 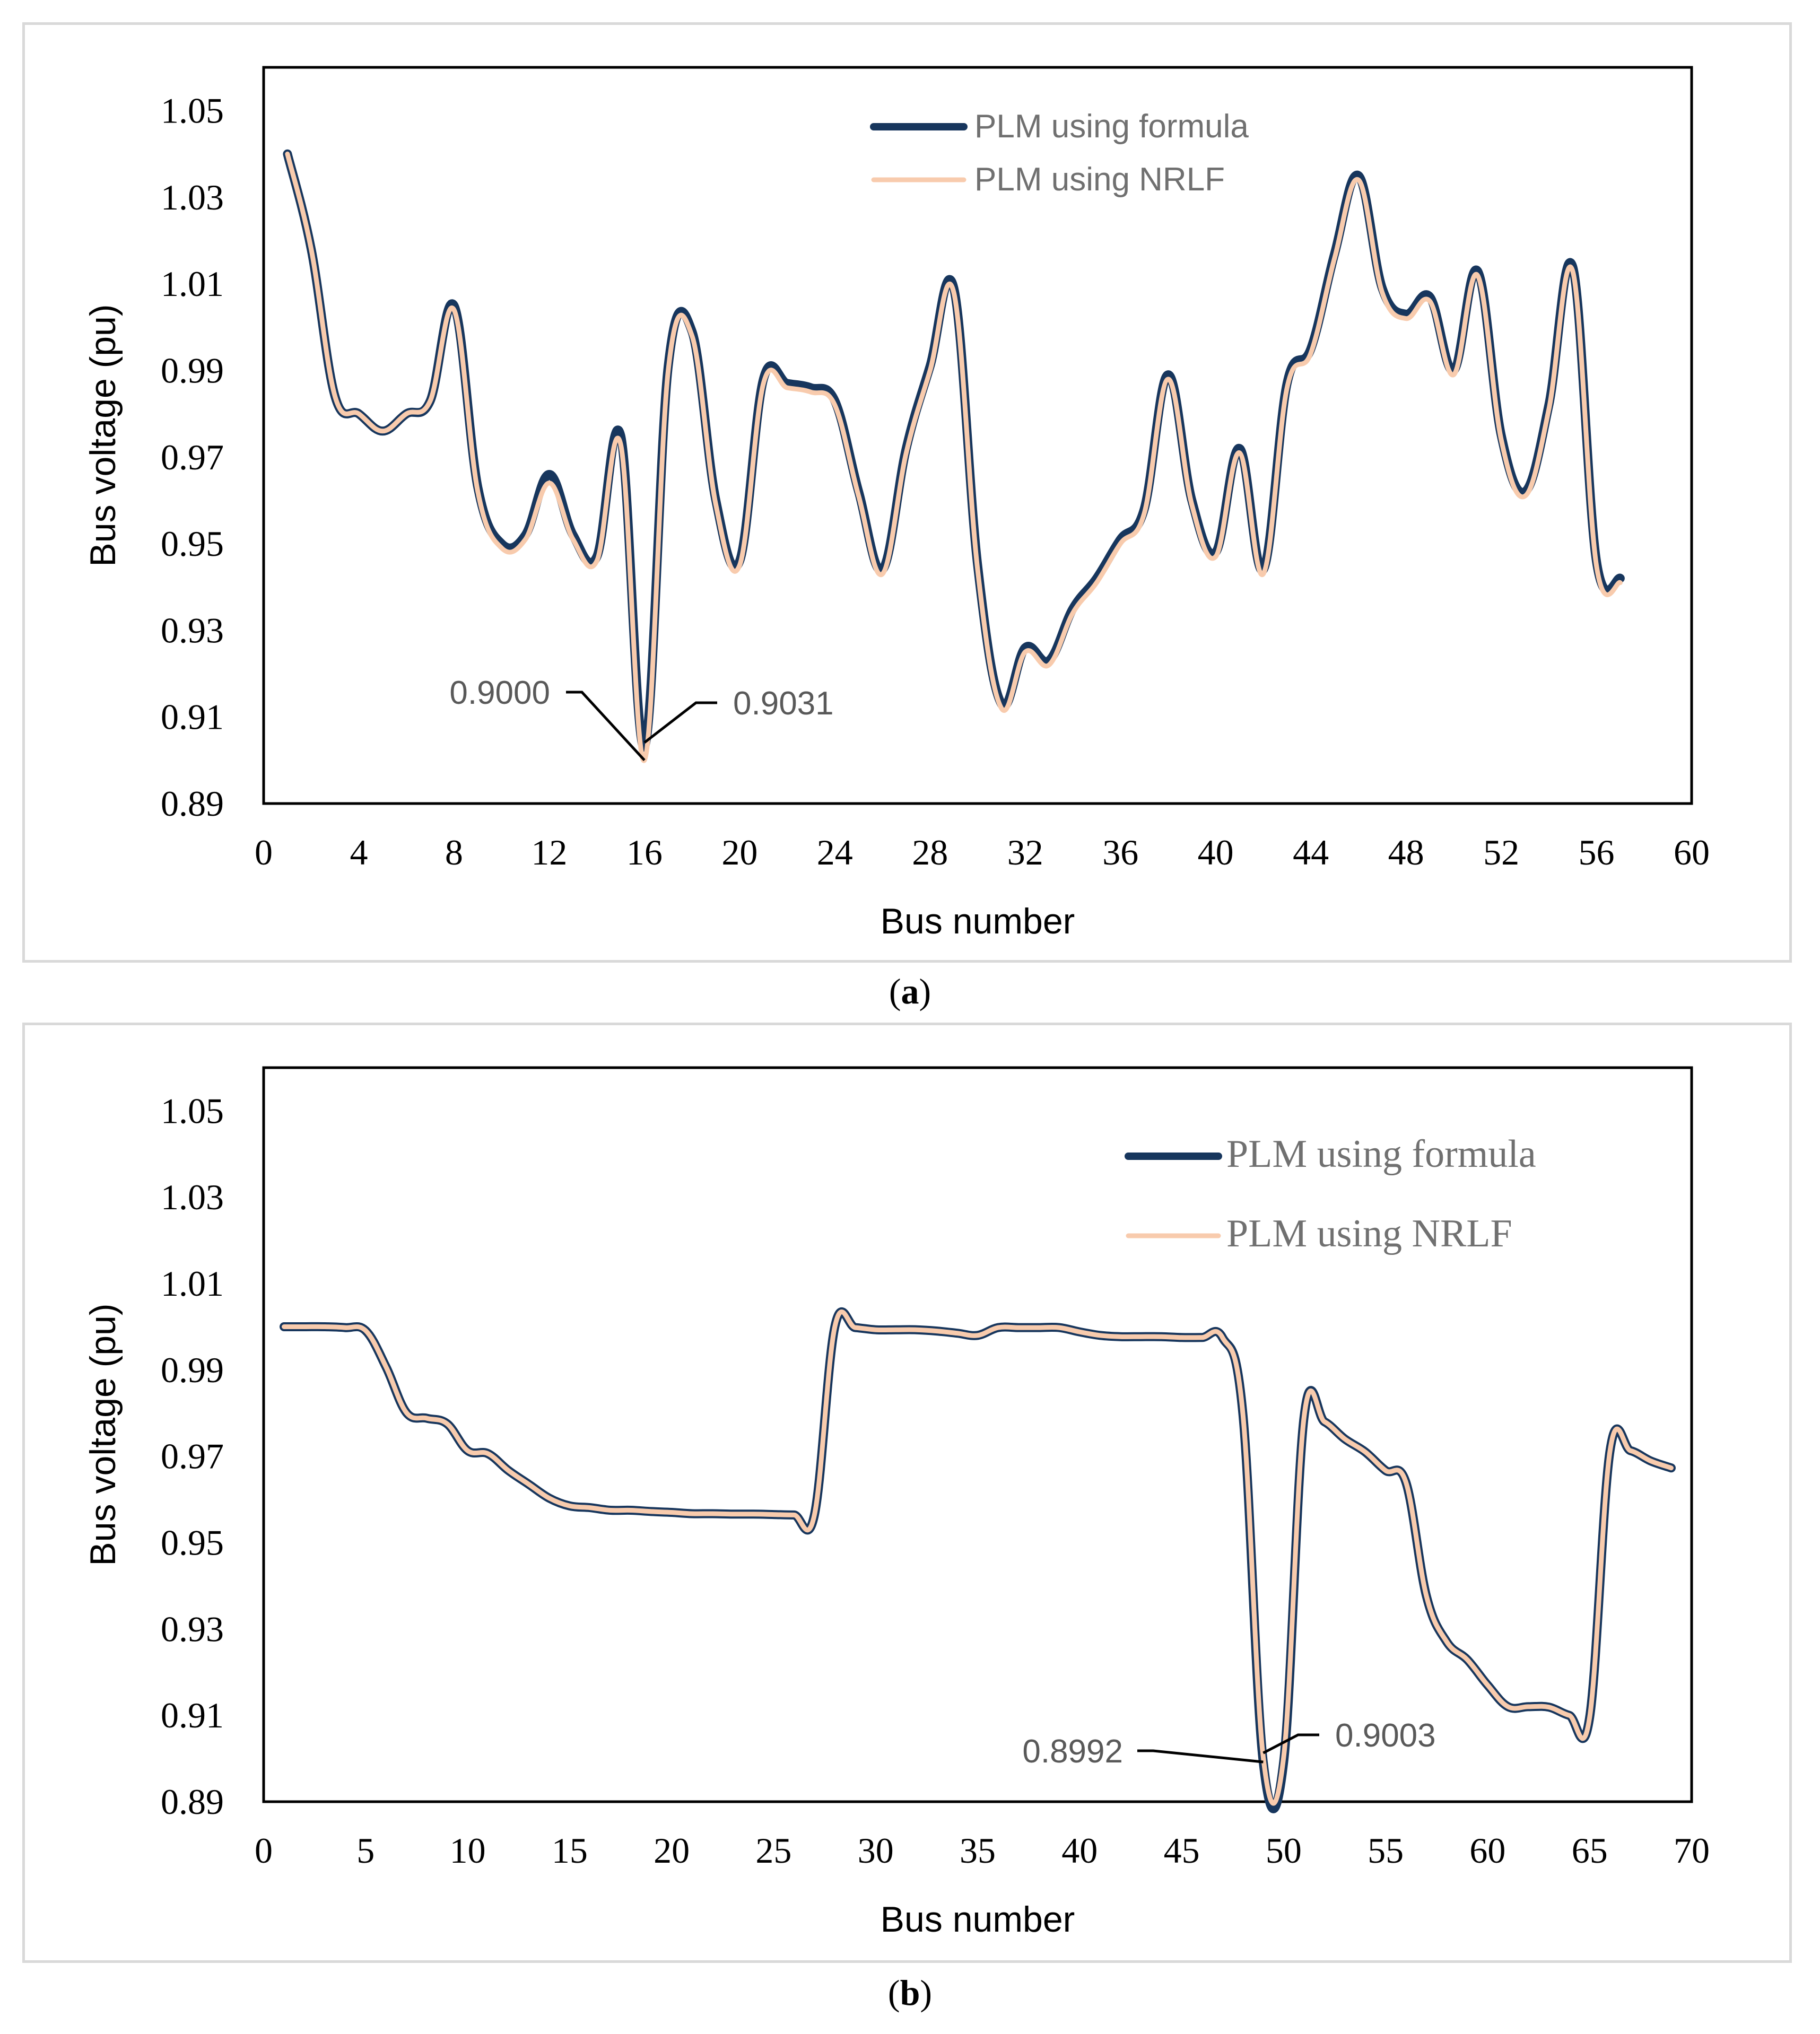 I want to click on x-tick-label: 50, so click(x=1284, y=1851).